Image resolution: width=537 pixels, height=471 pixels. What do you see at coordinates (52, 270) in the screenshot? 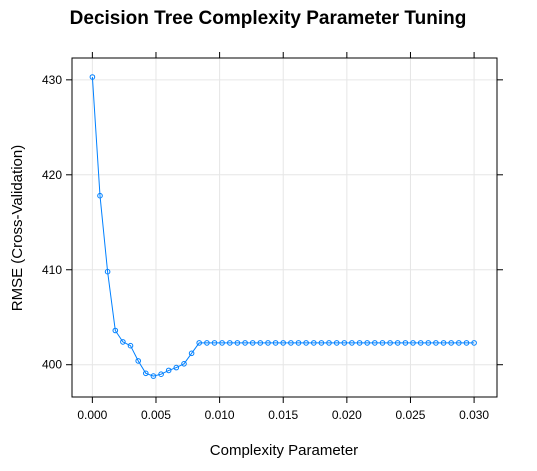
I see `y-tick-label: 410` at bounding box center [52, 270].